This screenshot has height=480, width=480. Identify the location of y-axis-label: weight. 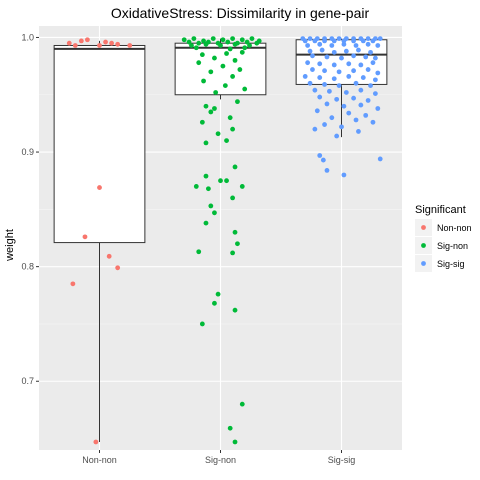
(10, 245).